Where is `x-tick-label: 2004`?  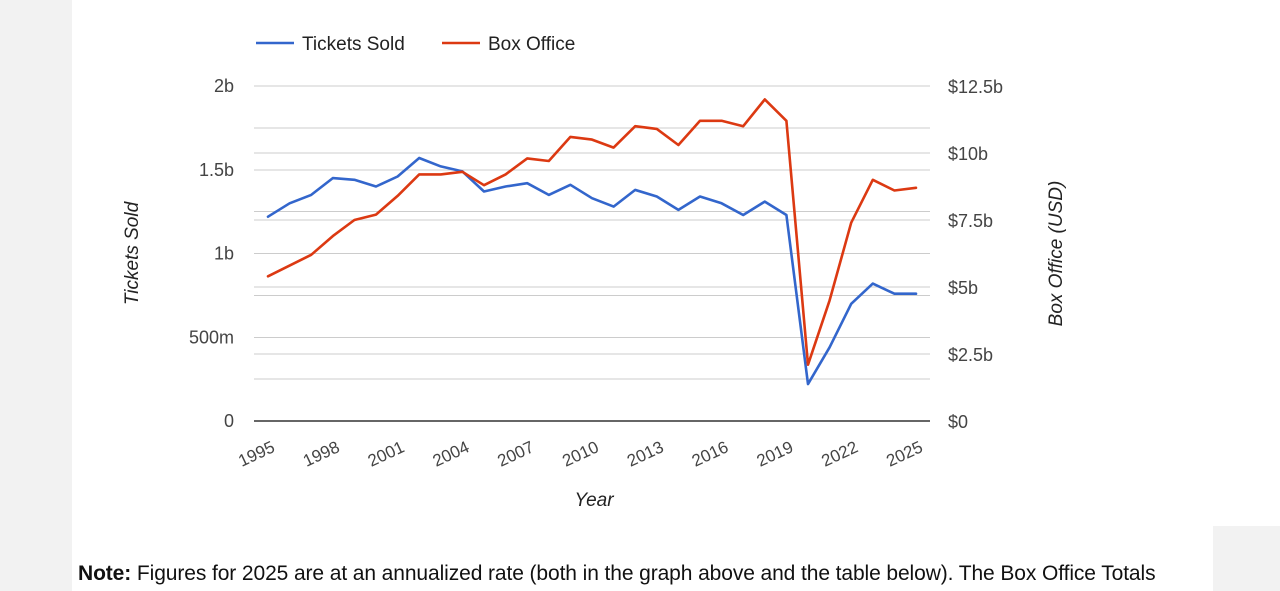 x-tick-label: 2004 is located at coordinates (451, 453).